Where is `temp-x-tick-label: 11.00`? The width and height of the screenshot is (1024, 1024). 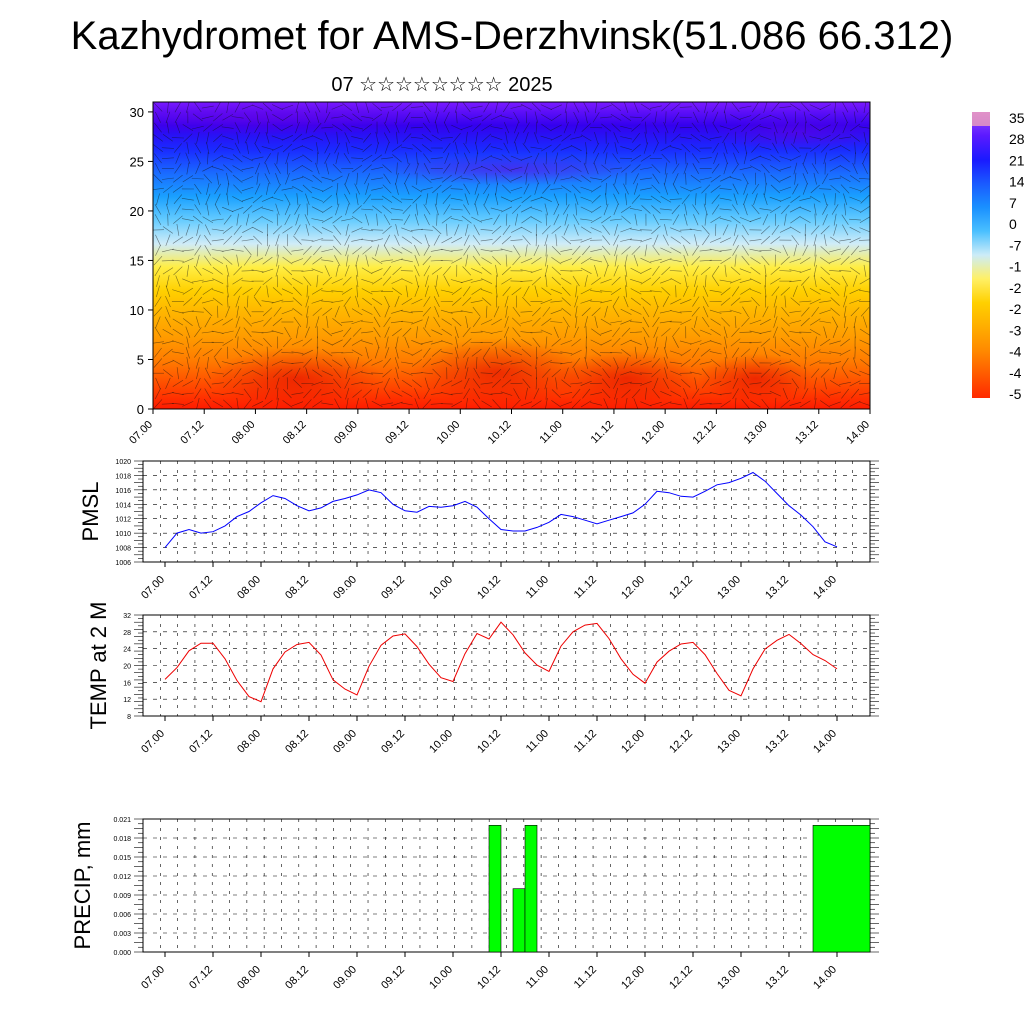
temp-x-tick-label: 11.00 is located at coordinates (537, 741).